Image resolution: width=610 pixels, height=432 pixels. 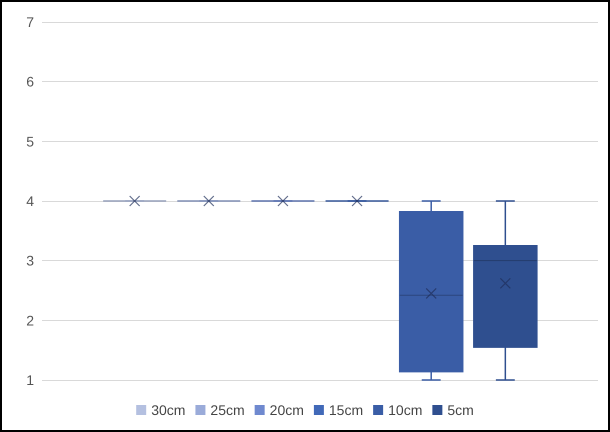 What do you see at coordinates (30, 320) in the screenshot?
I see `y-tick-label: 2` at bounding box center [30, 320].